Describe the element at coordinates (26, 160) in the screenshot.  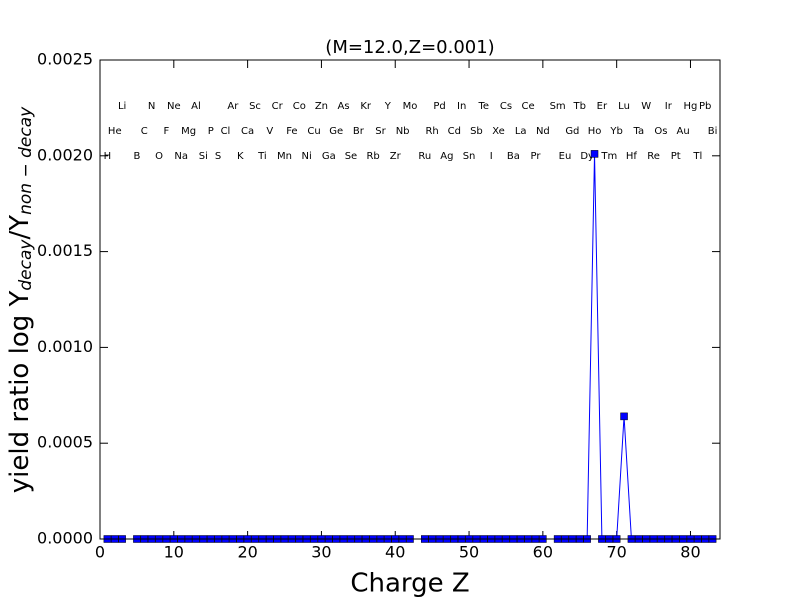
I see `y-label-sub: non − decay` at that location.